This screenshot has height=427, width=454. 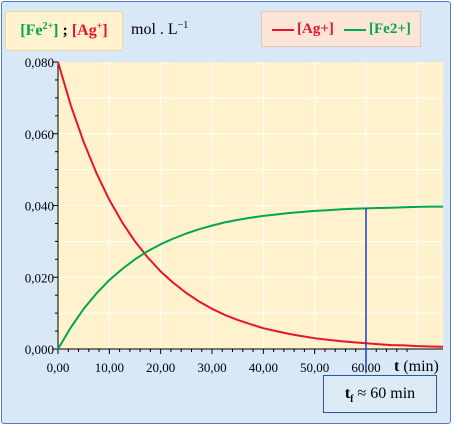 What do you see at coordinates (58, 367) in the screenshot?
I see `x-tick-label: 0,00` at bounding box center [58, 367].